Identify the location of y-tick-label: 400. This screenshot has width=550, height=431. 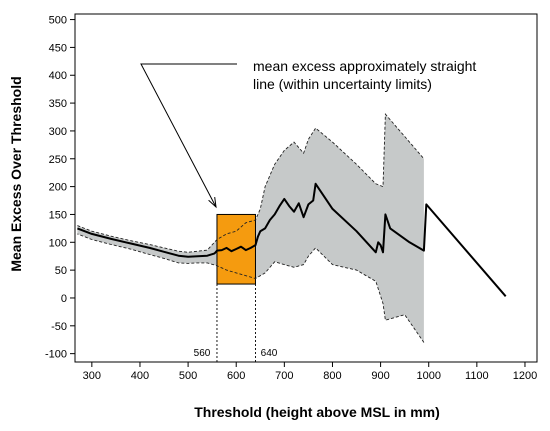
(58, 76).